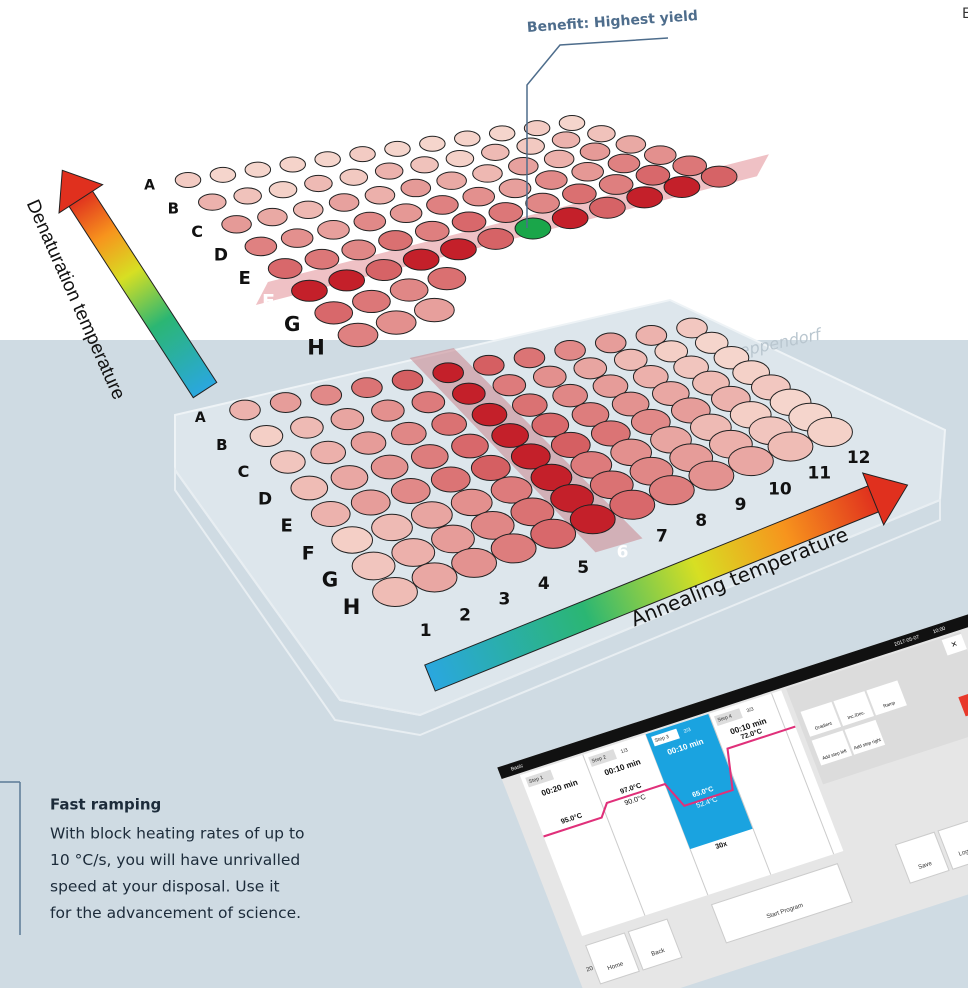 The height and width of the screenshot is (988, 968). What do you see at coordinates (952, 843) in the screenshot?
I see `logout-btn` at bounding box center [952, 843].